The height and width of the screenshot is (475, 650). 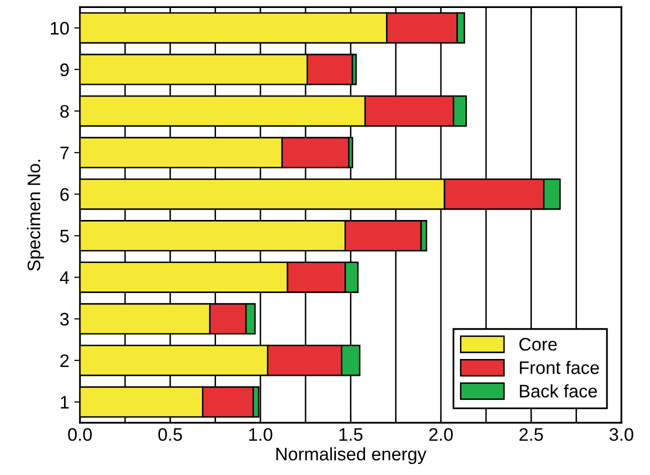 I want to click on x-tick-label: 1.0, so click(x=260, y=434).